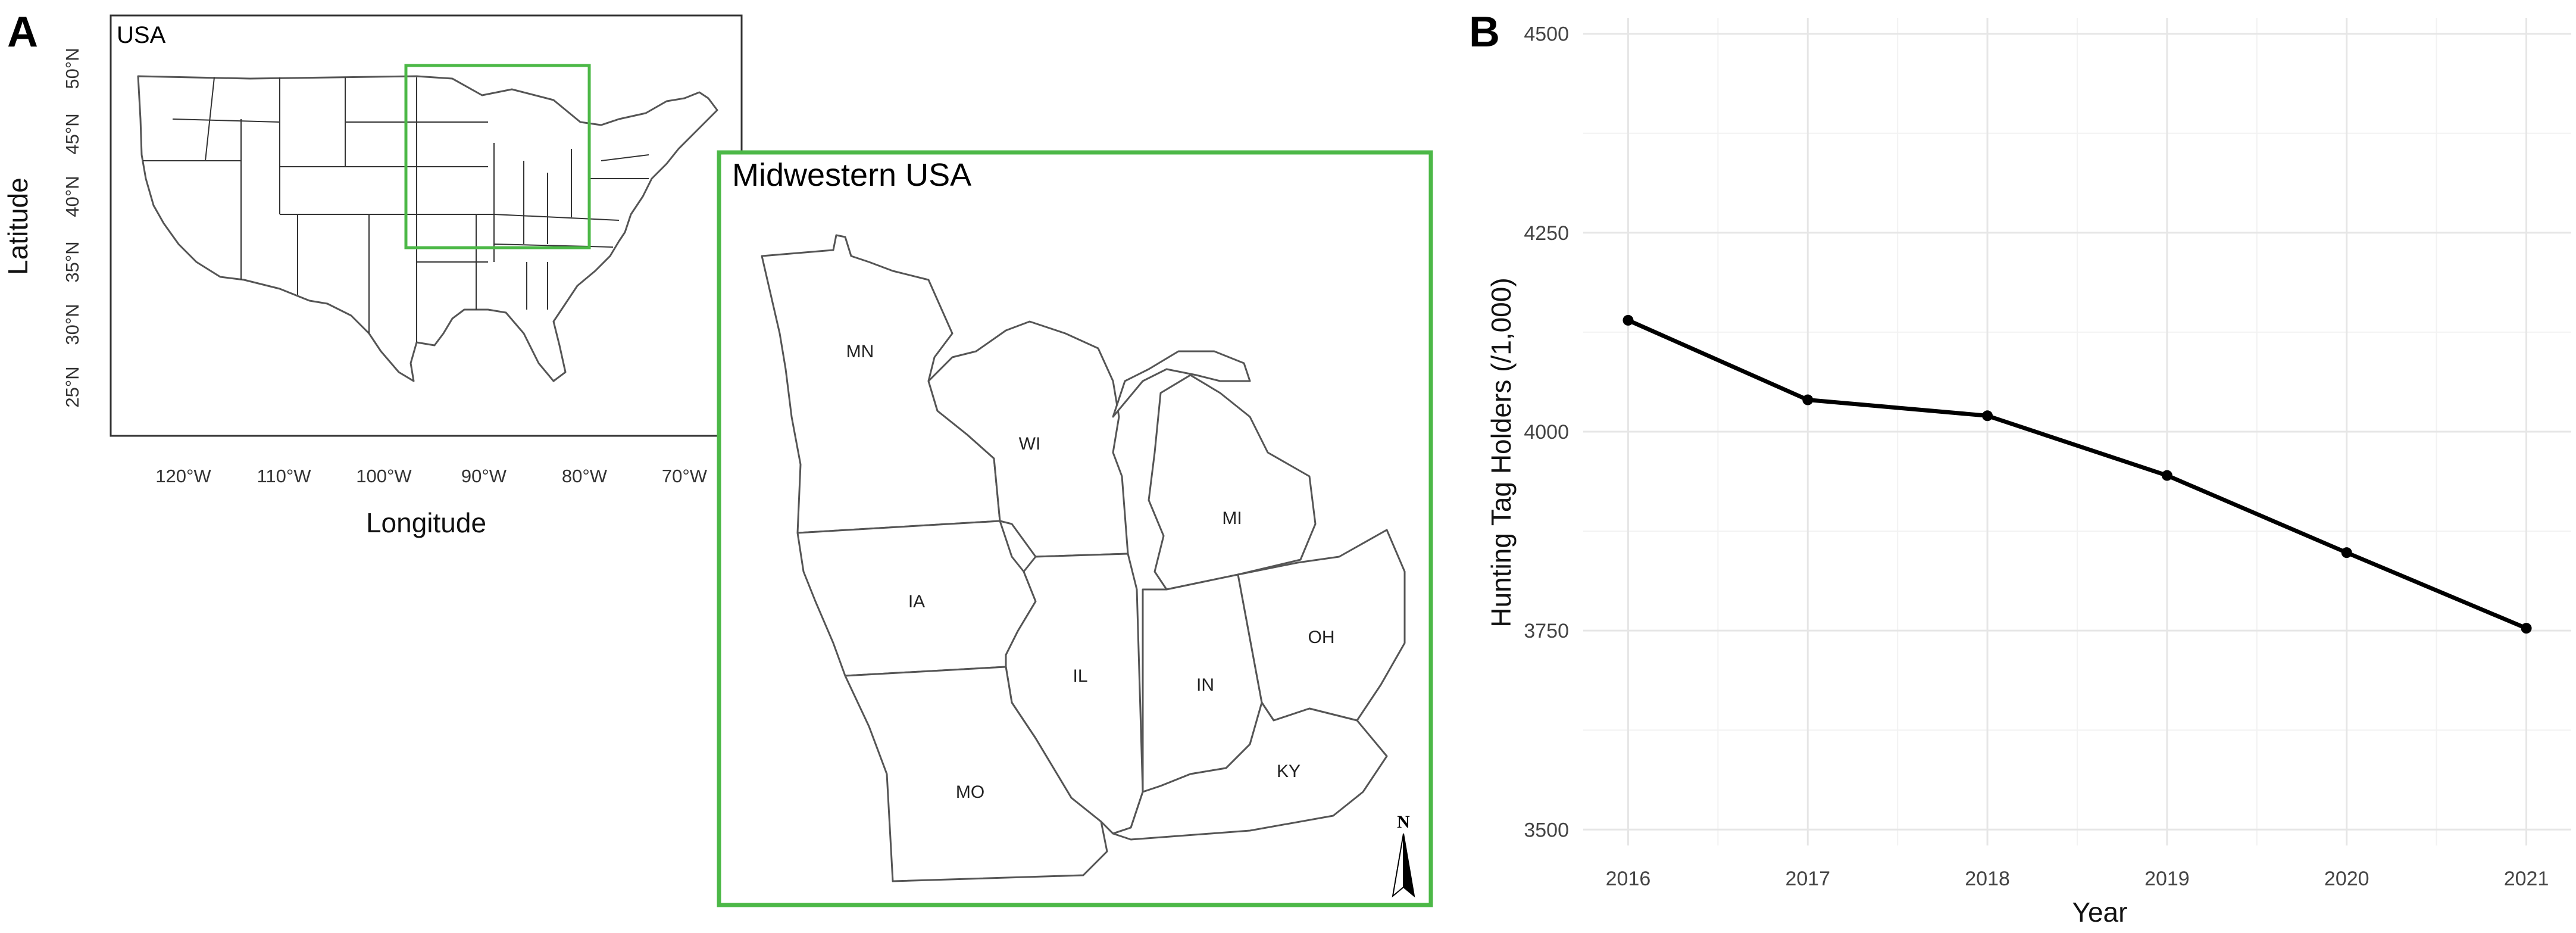  Describe the element at coordinates (497, 156) in the screenshot. I see `midwest-highlight-box` at that location.